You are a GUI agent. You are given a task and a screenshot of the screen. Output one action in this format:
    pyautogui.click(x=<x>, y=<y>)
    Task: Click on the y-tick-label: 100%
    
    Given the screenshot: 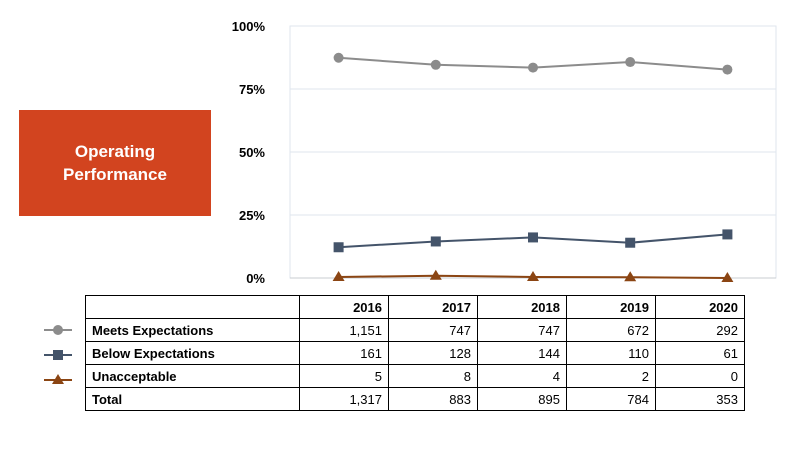 What is the action you would take?
    pyautogui.click(x=249, y=26)
    